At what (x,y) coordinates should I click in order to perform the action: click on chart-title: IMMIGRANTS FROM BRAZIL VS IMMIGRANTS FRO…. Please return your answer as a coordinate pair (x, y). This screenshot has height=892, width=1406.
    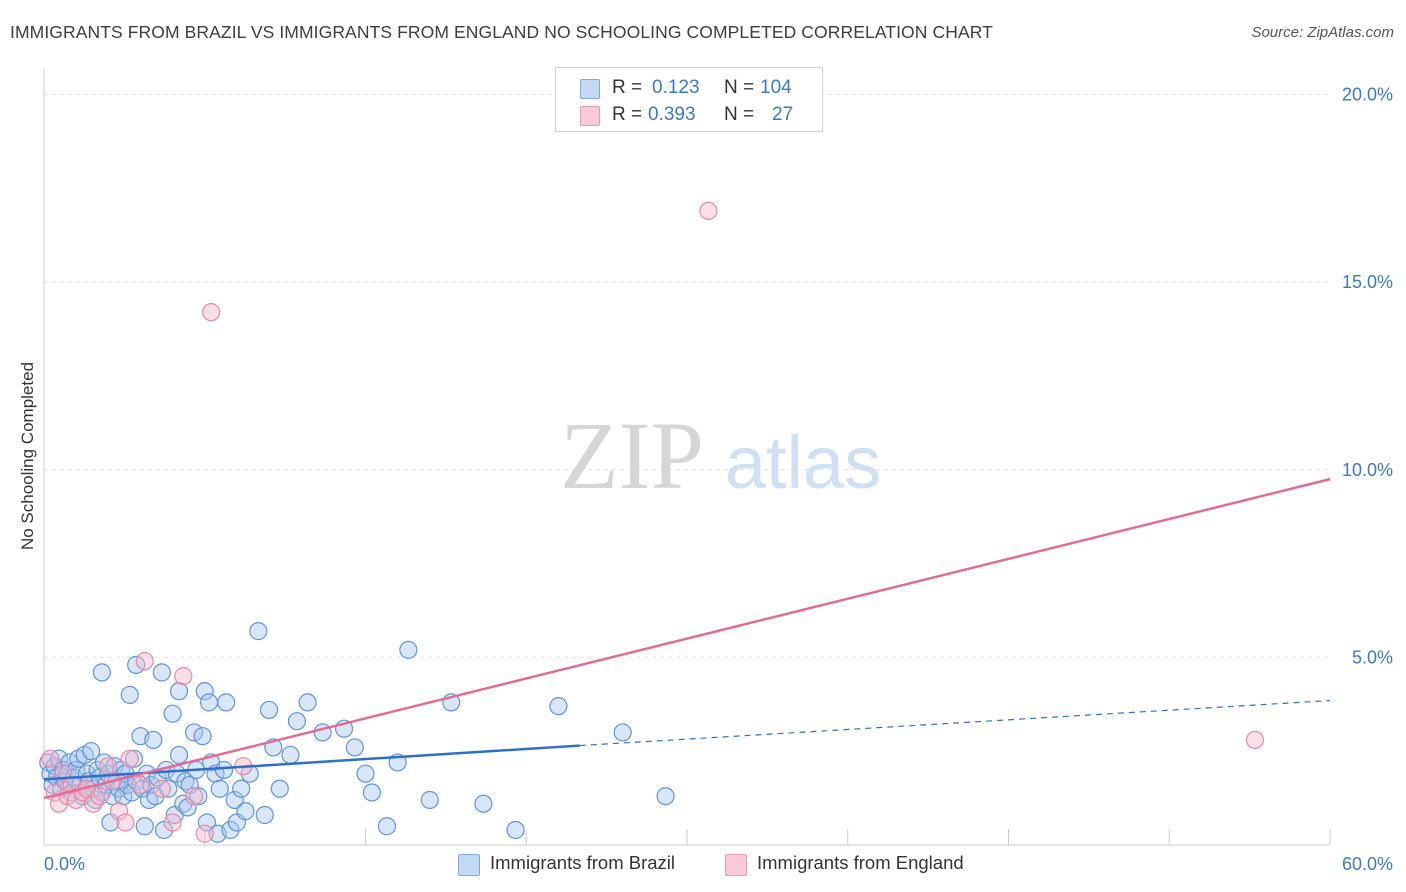
    Looking at the image, I should click on (501, 32).